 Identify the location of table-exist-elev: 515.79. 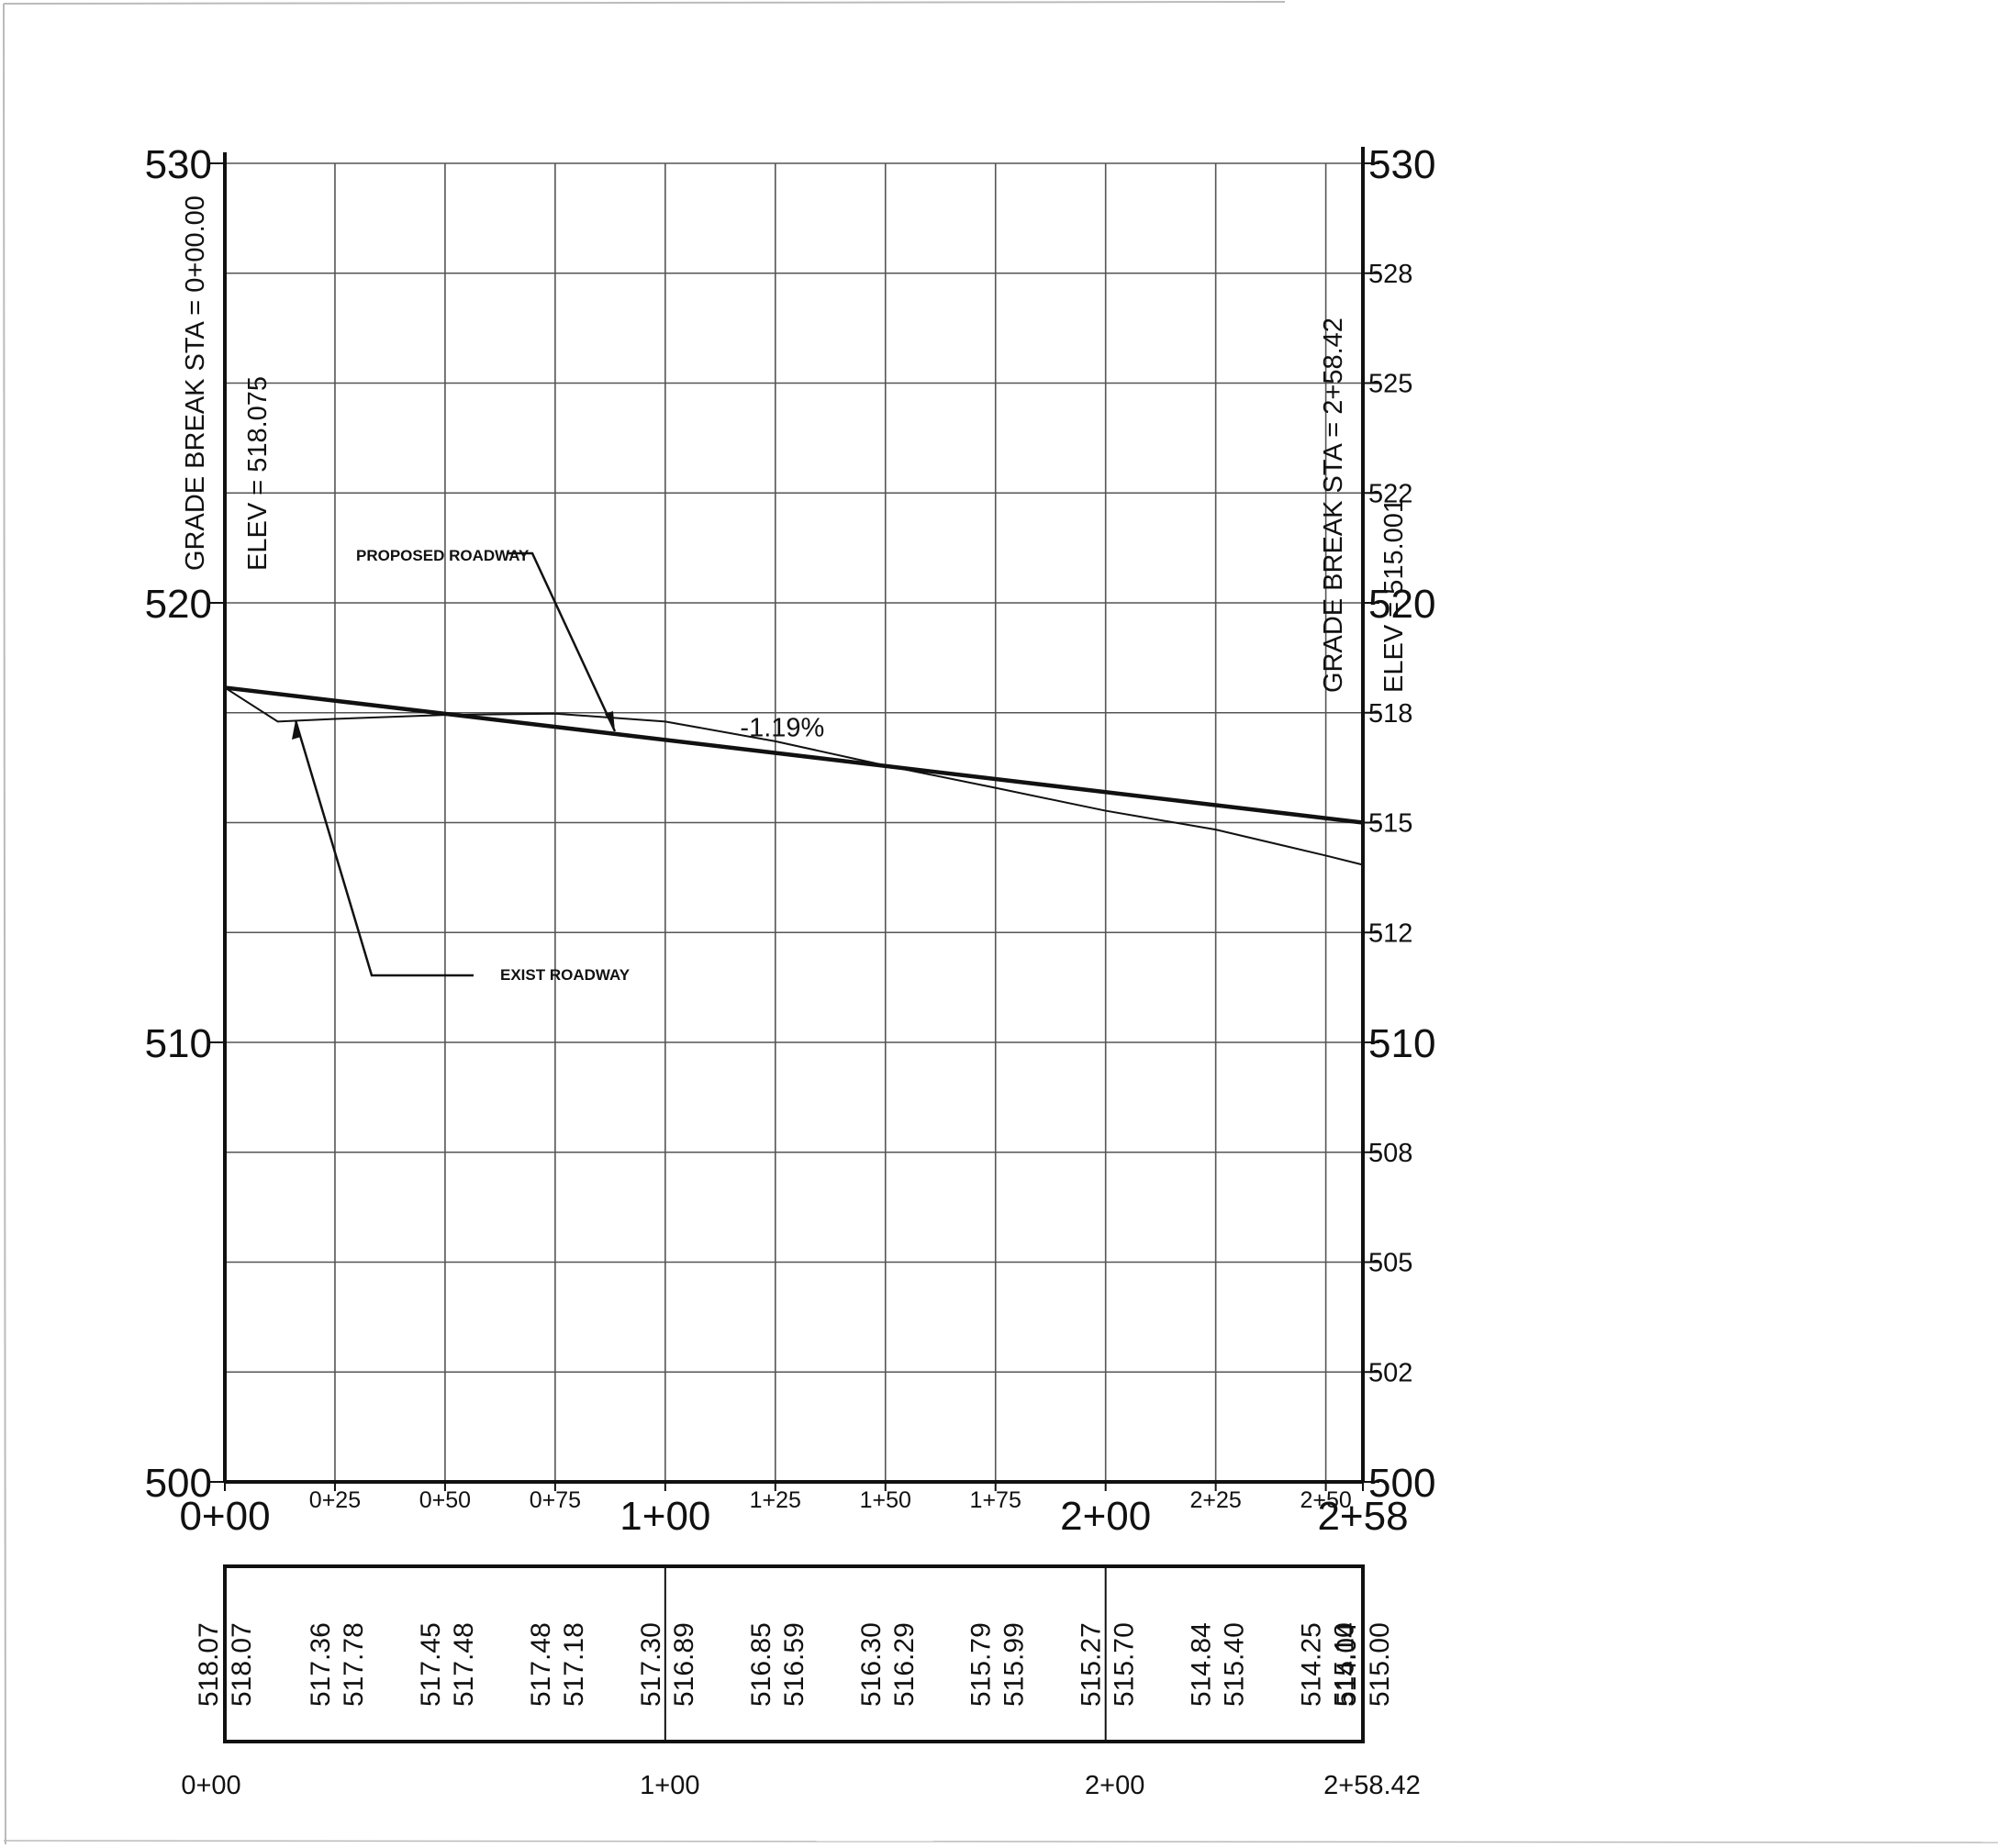
(981, 1665).